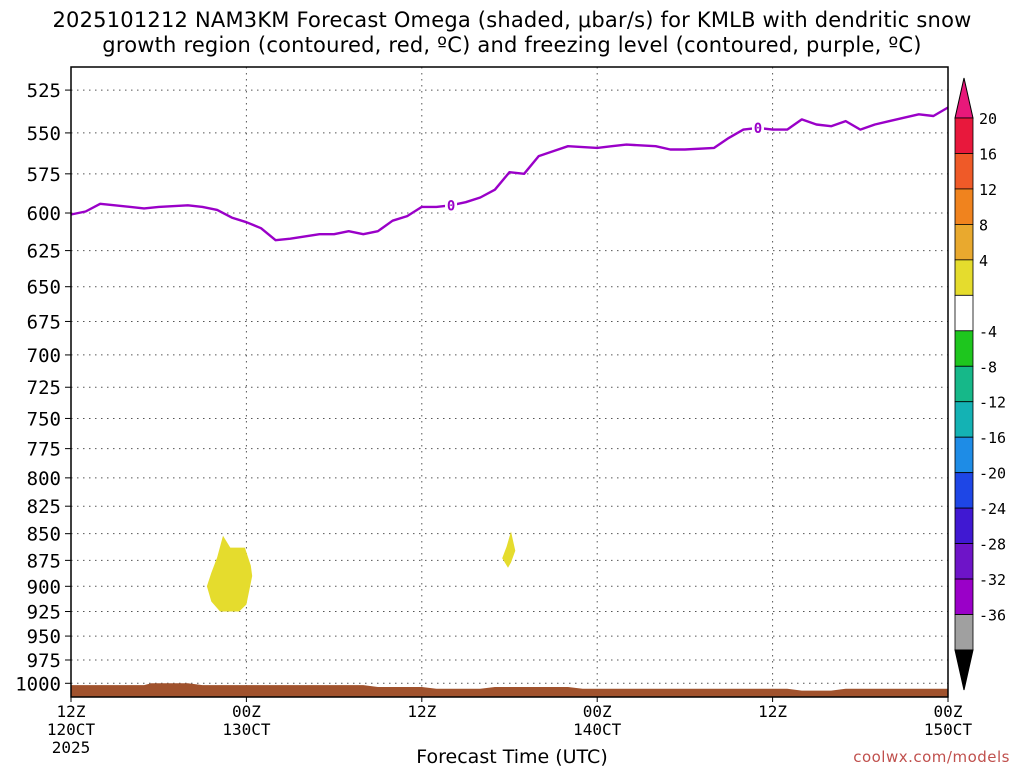  What do you see at coordinates (44, 561) in the screenshot?
I see `y-tick-label: 875` at bounding box center [44, 561].